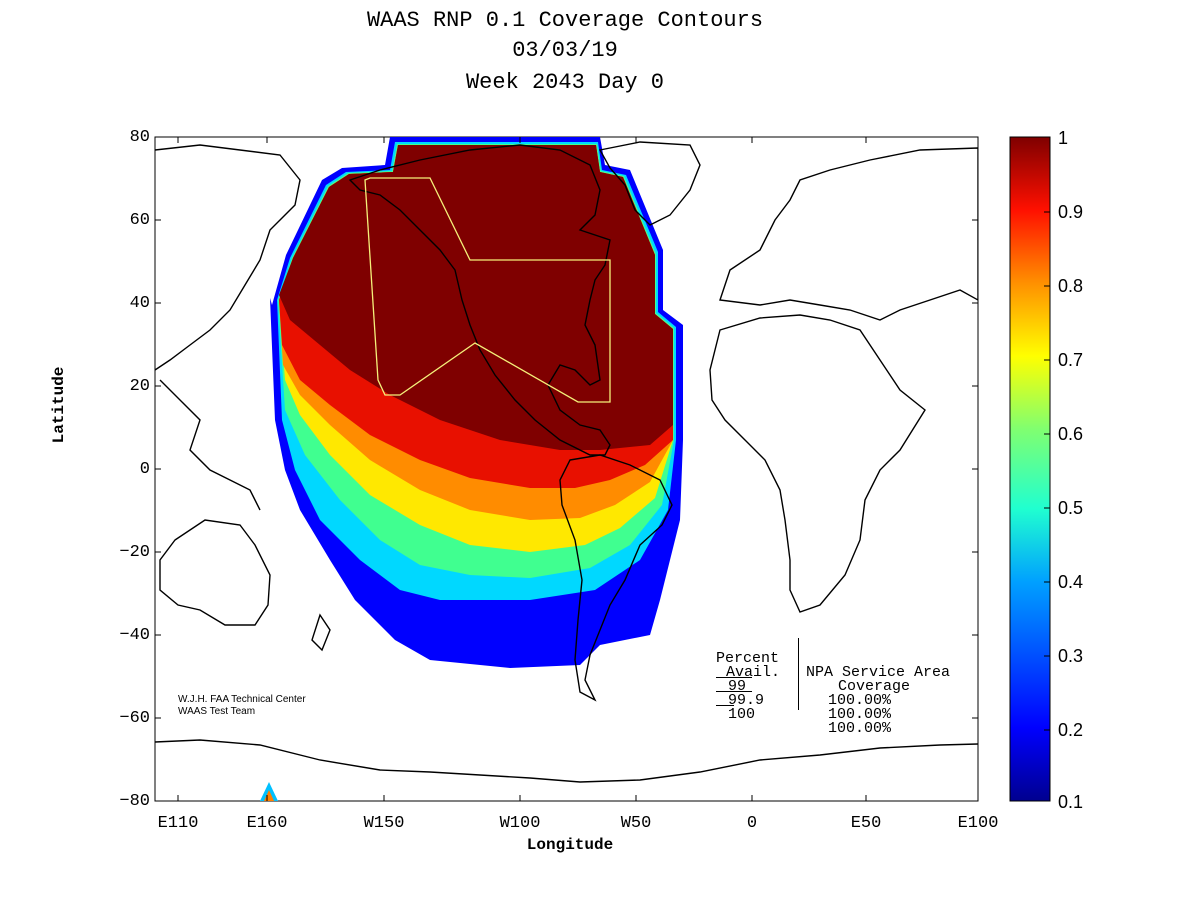  Describe the element at coordinates (978, 823) in the screenshot. I see `xtick-label: E100` at that location.